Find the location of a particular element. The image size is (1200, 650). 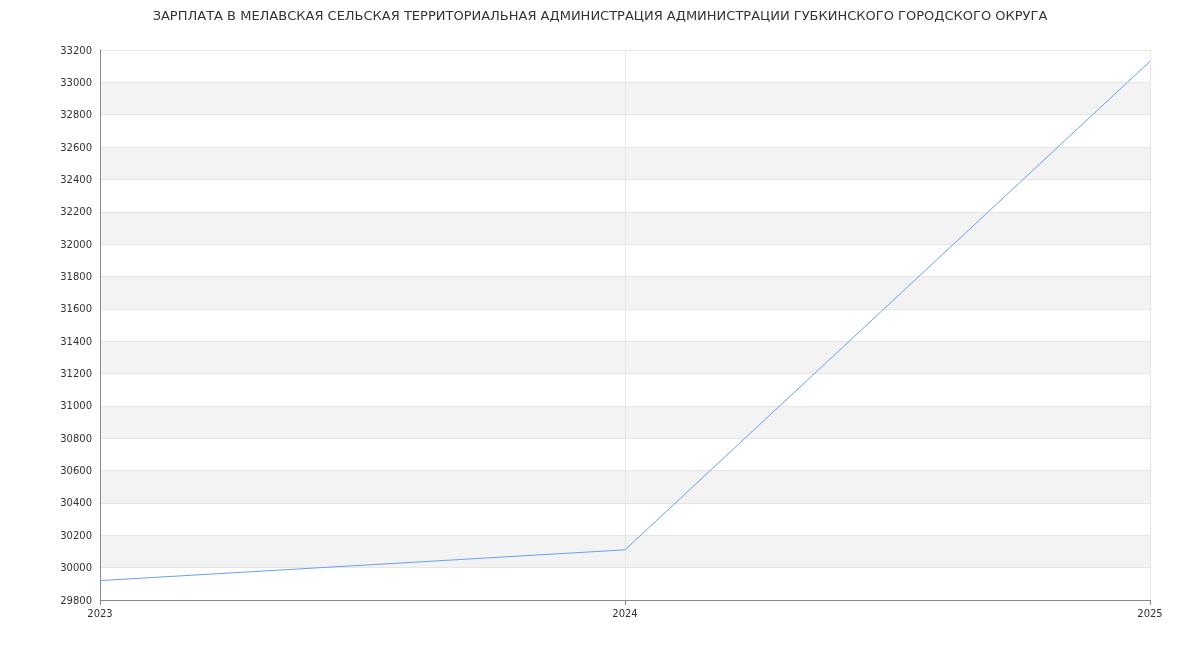

y-tick-label: 30000 is located at coordinates (76, 568).